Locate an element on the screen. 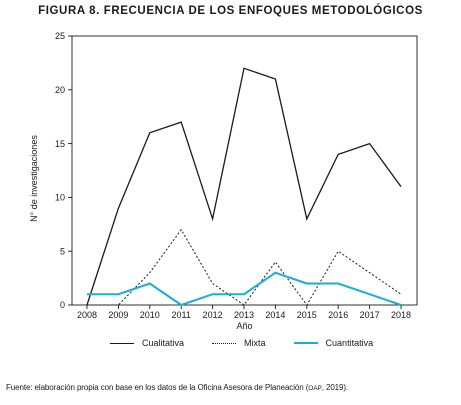 The image size is (461, 405). legend-item-cuantitativa: Cuantitativa is located at coordinates (333, 343).